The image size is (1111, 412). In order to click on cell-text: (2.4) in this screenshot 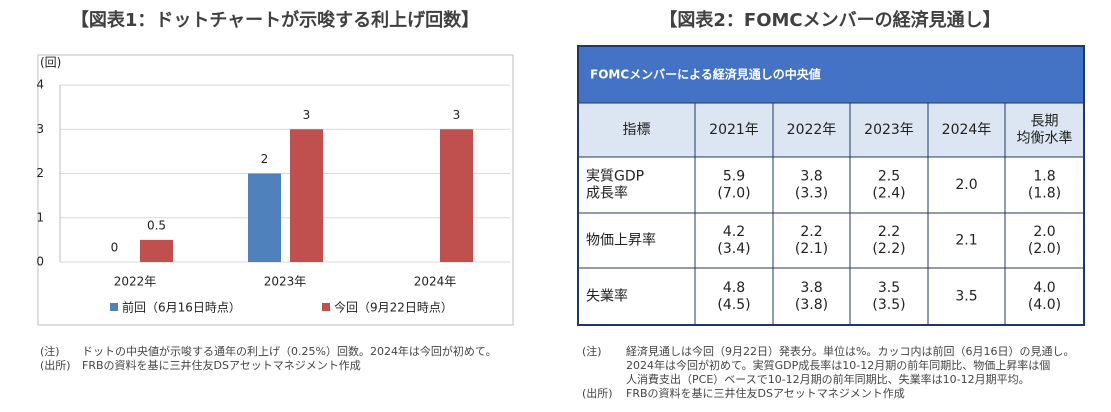, I will do `click(888, 194)`.